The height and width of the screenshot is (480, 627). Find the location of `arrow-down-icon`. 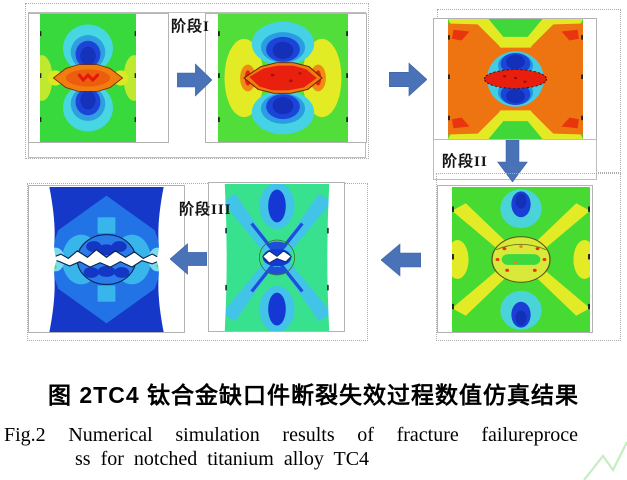

arrow-down-icon is located at coordinates (512, 161).